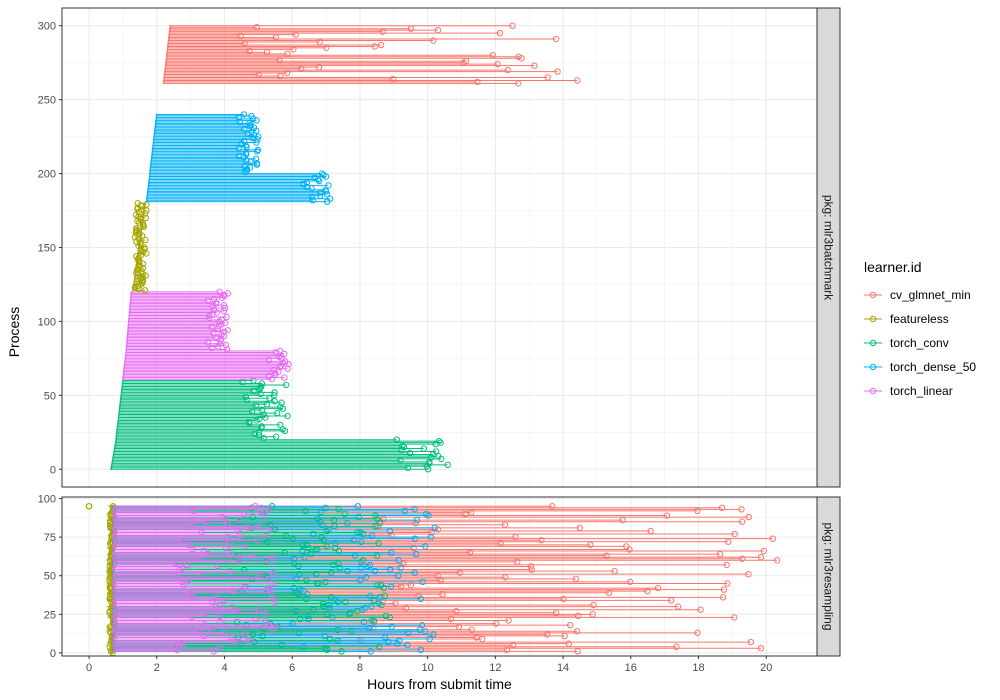 The width and height of the screenshot is (1000, 700). What do you see at coordinates (873, 319) in the screenshot?
I see `legend-key-point` at bounding box center [873, 319].